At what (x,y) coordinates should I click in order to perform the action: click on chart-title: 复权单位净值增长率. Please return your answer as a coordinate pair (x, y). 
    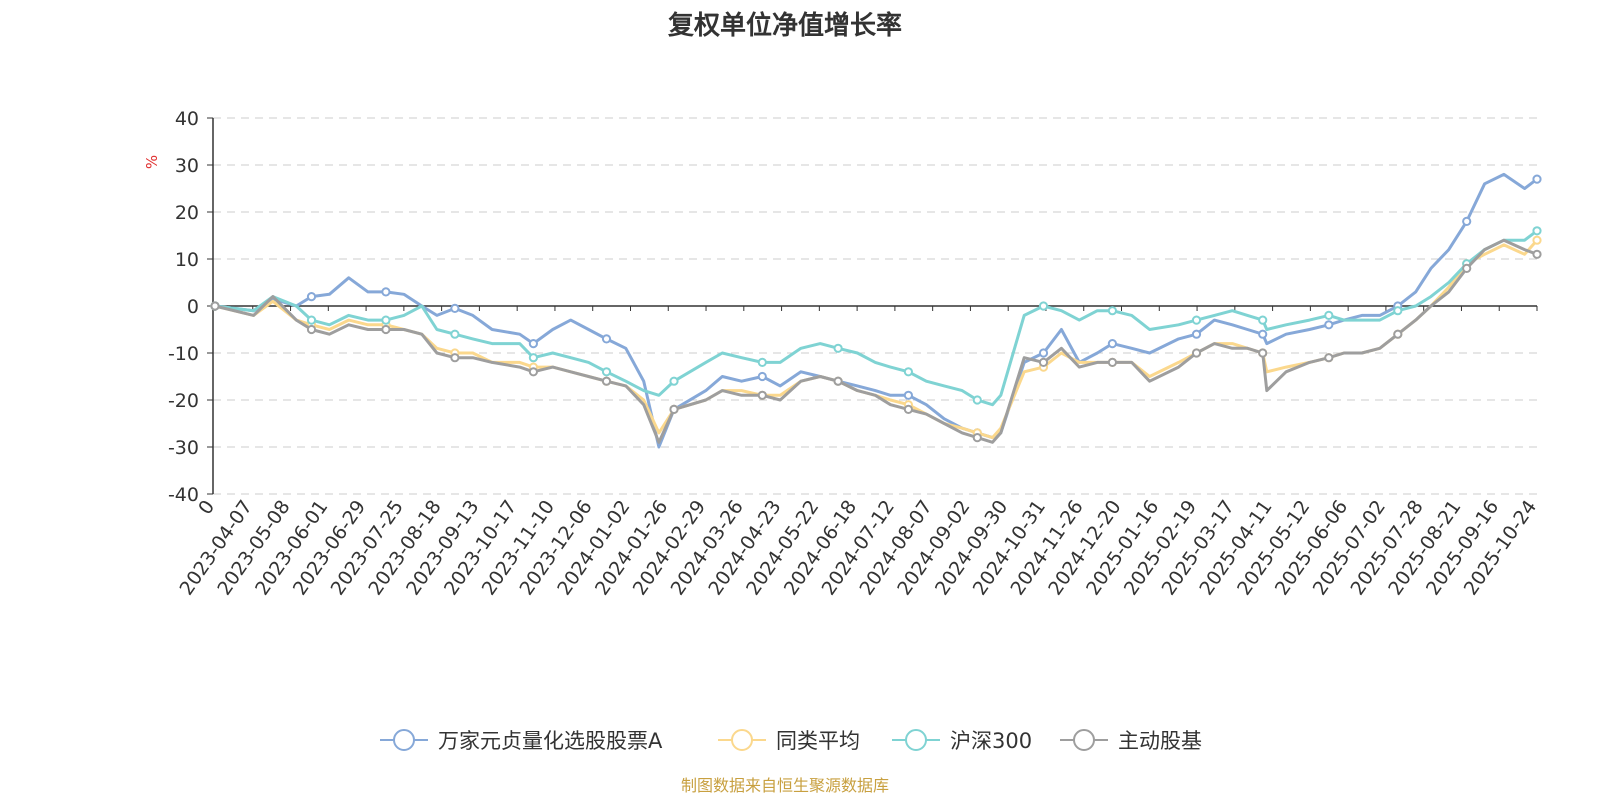
    Looking at the image, I should click on (785, 25).